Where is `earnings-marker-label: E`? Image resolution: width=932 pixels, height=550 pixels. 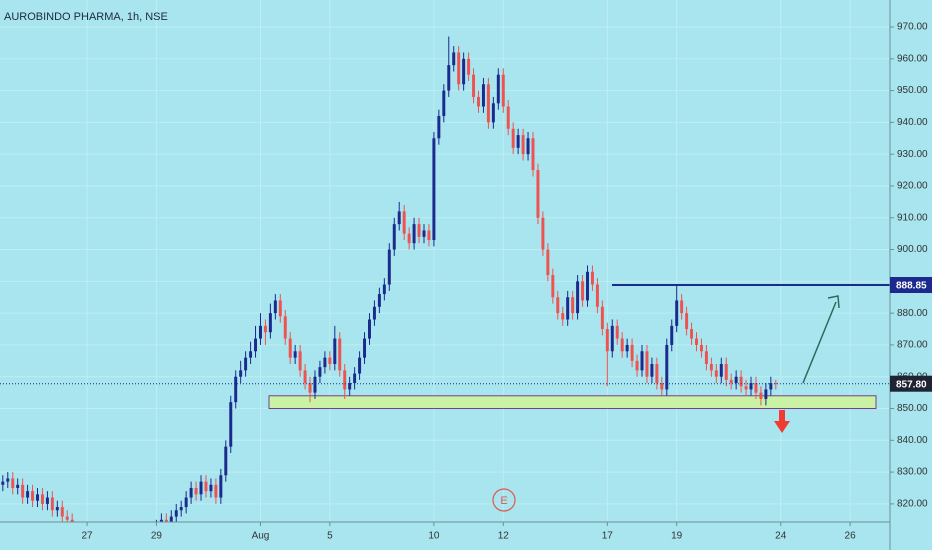 earnings-marker-label: E is located at coordinates (503, 501).